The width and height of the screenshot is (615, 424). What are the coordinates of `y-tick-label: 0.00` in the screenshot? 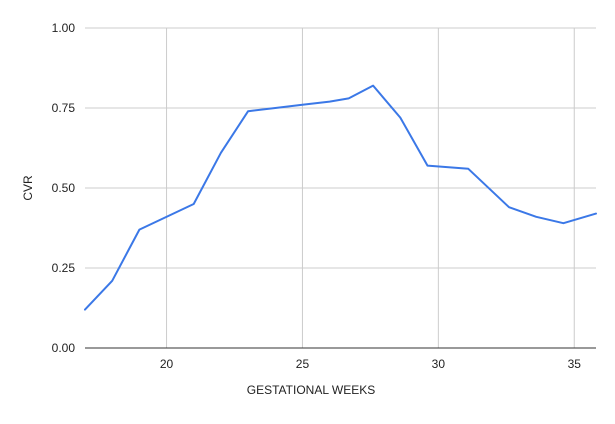 It's located at (64, 348).